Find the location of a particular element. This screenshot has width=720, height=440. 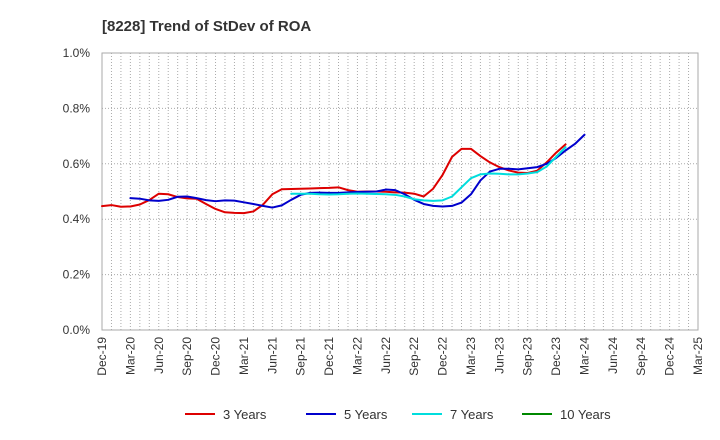

x-tick-label: Dec-19 is located at coordinates (102, 356).